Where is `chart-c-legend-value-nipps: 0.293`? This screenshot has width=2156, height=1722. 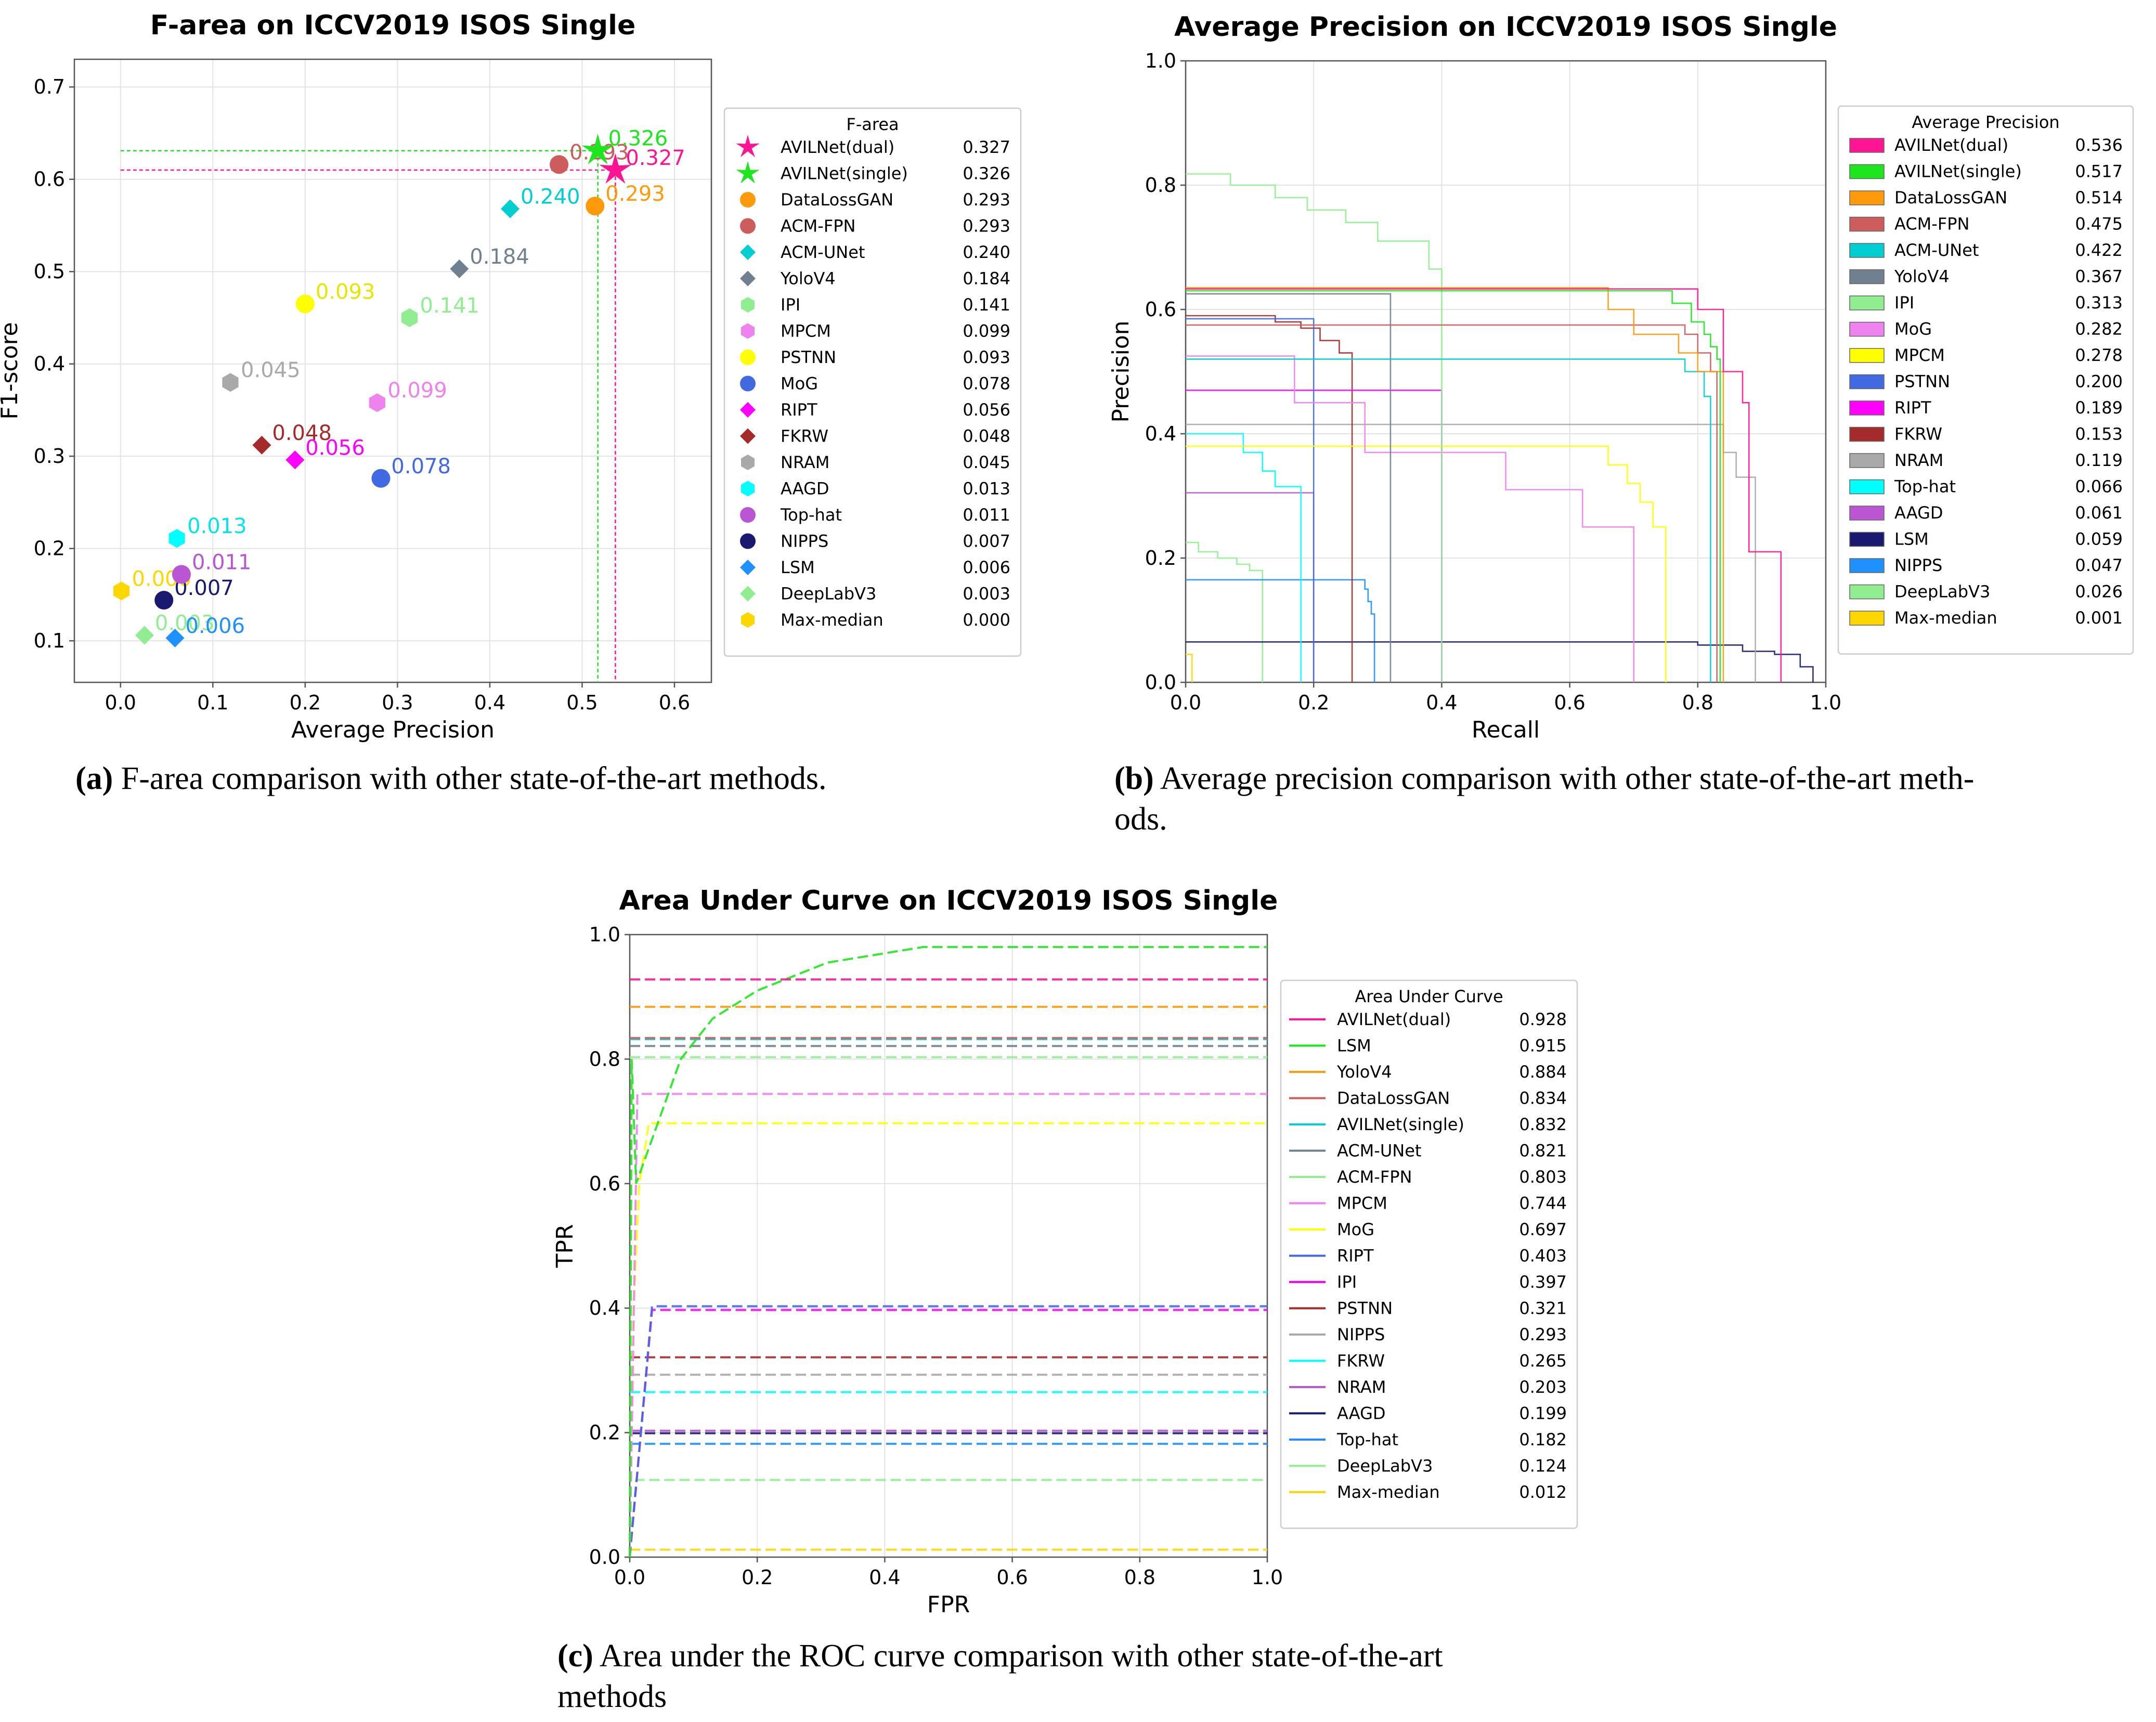
chart-c-legend-value-nipps: 0.293 is located at coordinates (1543, 1335).